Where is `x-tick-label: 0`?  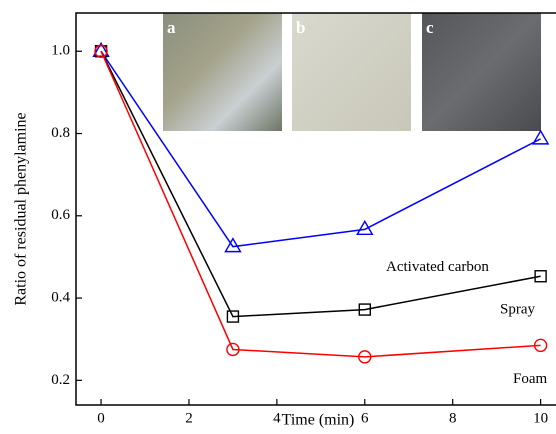
x-tick-label: 0 is located at coordinates (101, 418).